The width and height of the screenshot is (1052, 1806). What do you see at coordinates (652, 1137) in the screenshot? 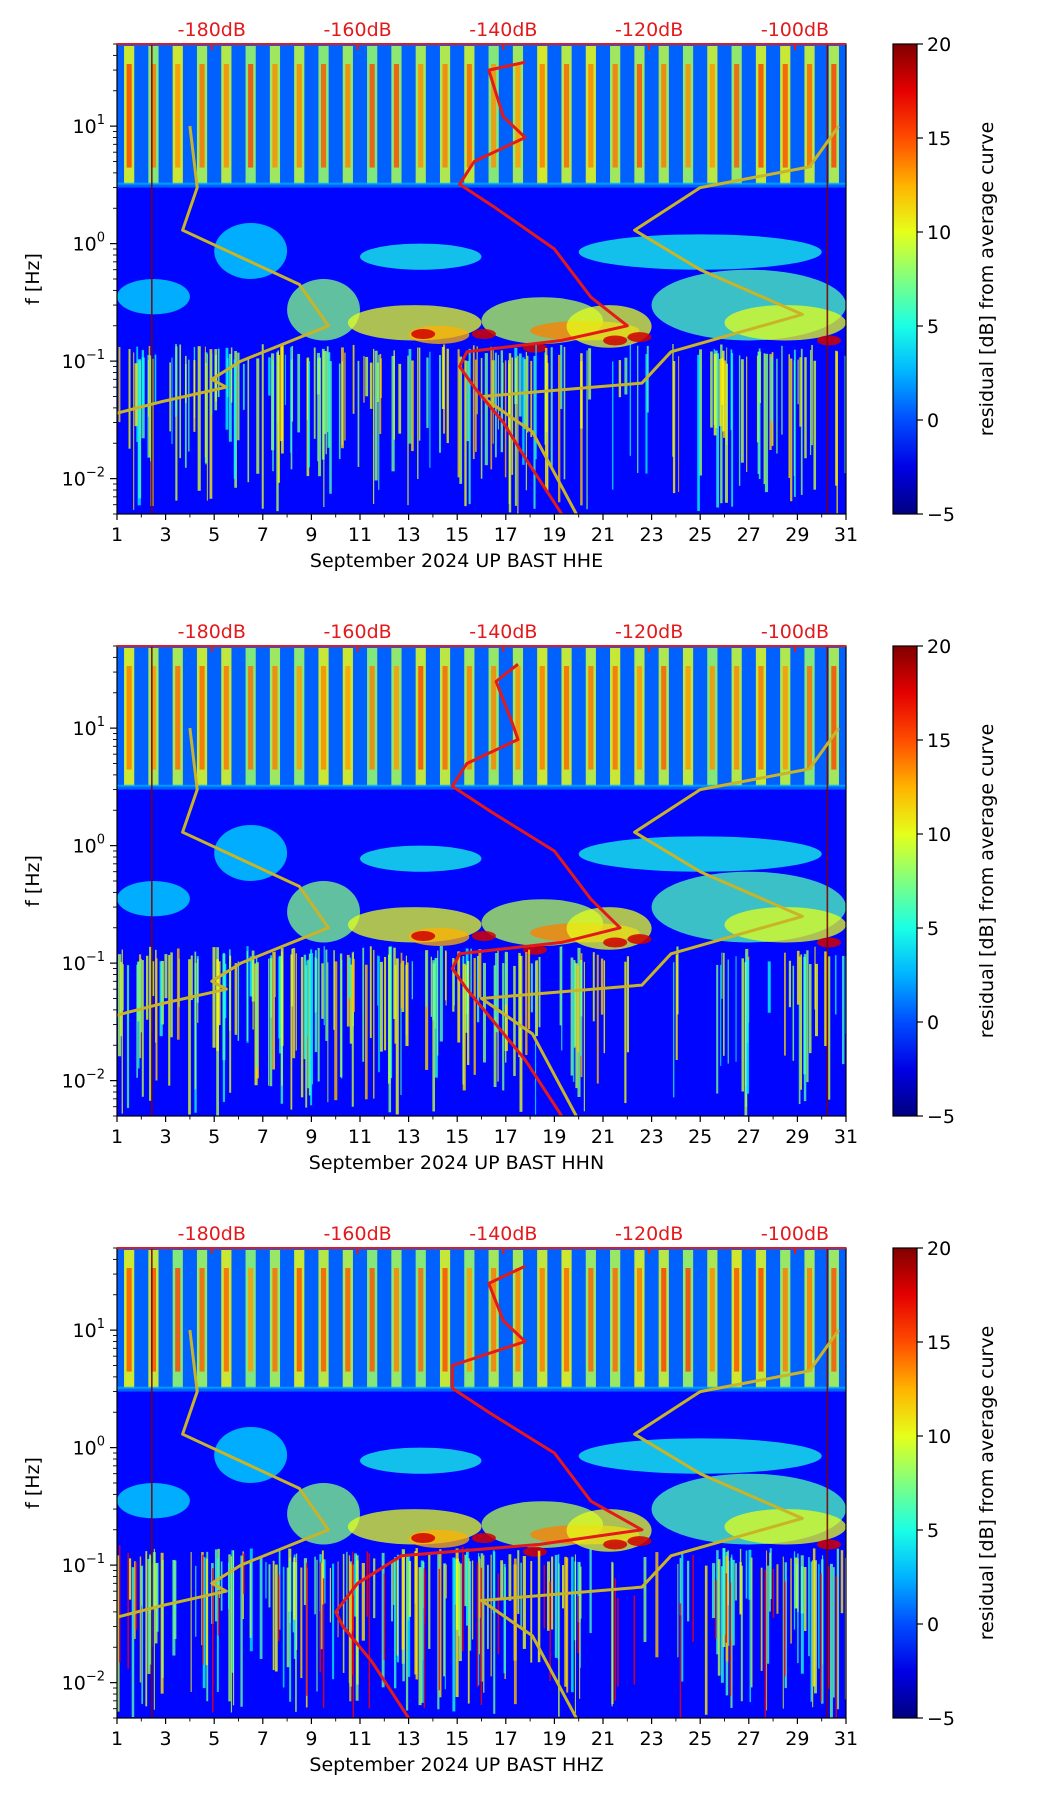
I see `x-tick-label: 23` at bounding box center [652, 1137].